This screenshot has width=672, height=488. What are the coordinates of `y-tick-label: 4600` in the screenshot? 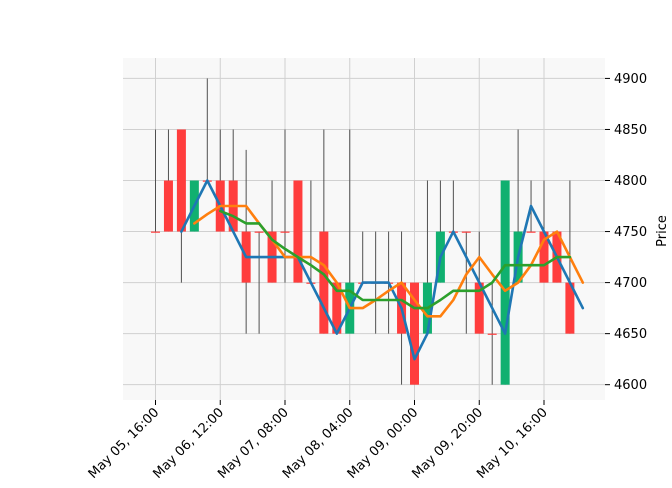 It's located at (630, 385).